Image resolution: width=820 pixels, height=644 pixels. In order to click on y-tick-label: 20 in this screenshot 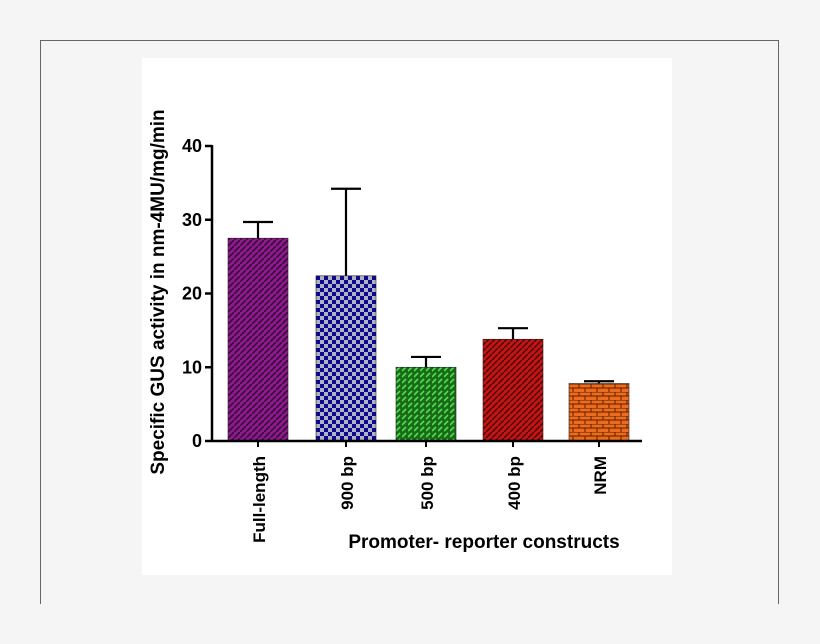, I will do `click(192, 294)`.